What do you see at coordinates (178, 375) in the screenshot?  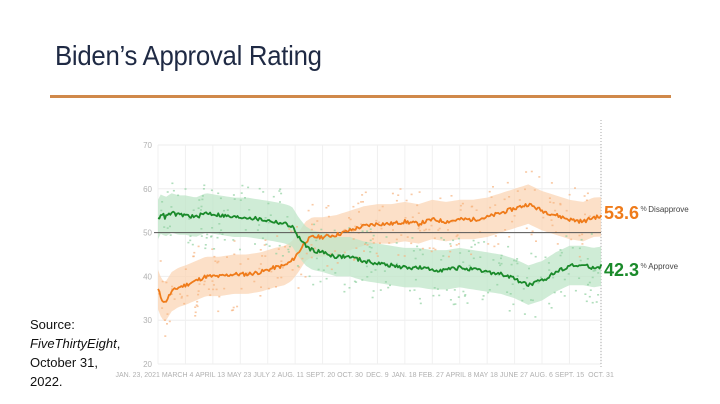 I see `x-tick-label: MARCH 4` at bounding box center [178, 375].